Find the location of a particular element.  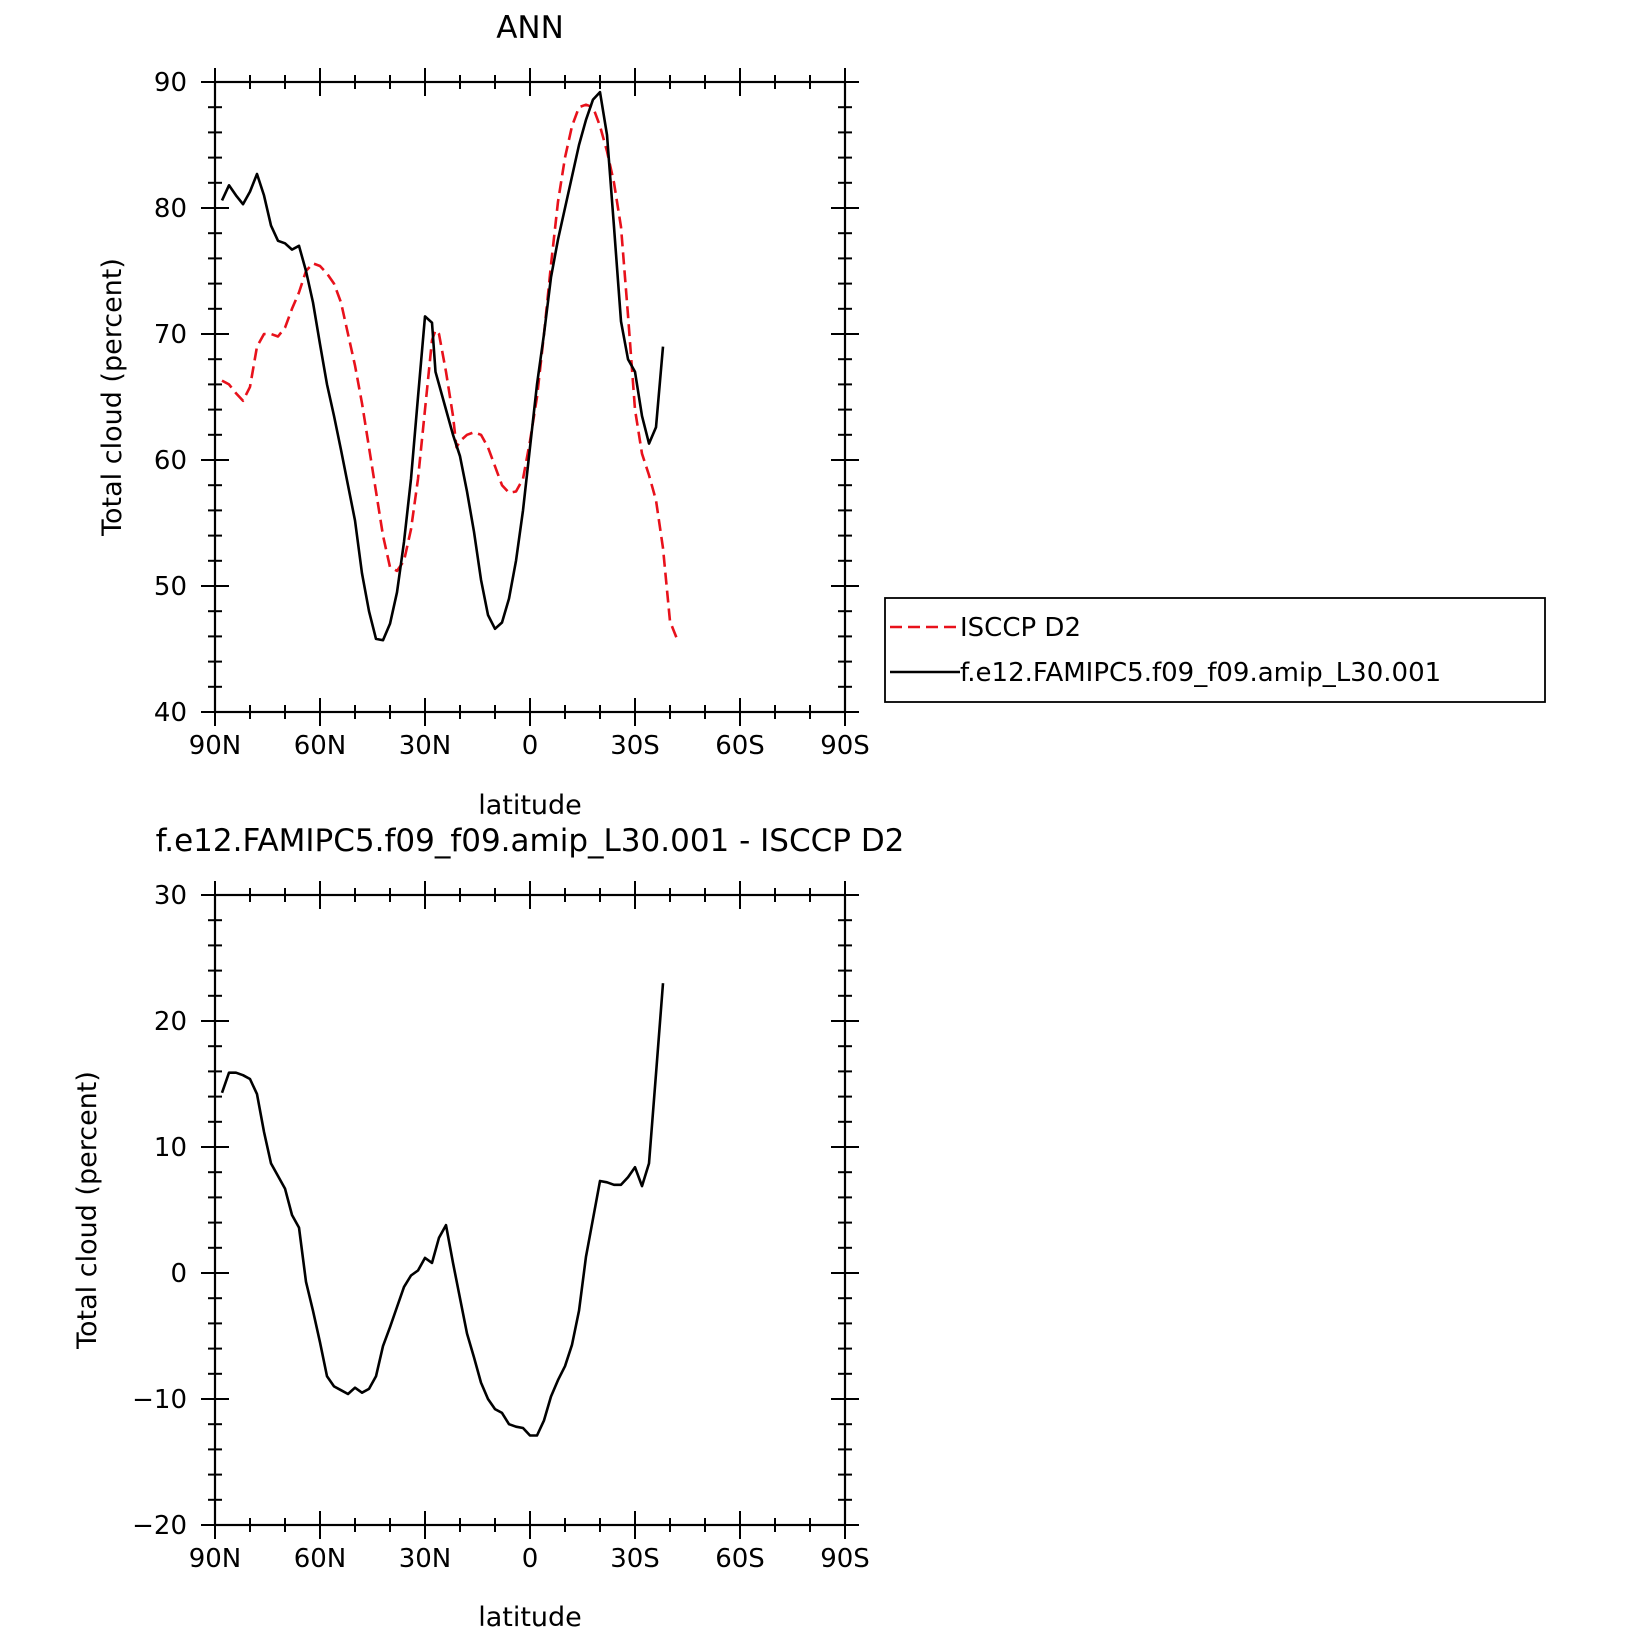

bottom-series-group is located at coordinates (442, 1210).